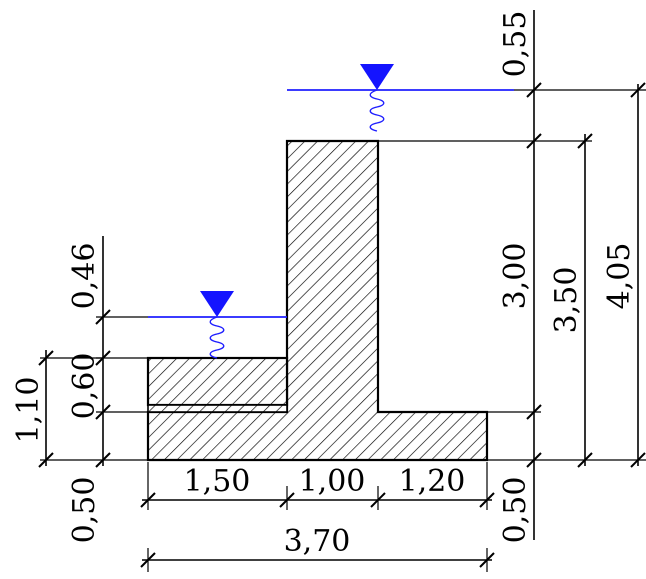 The width and height of the screenshot is (646, 579). I want to click on dim-label-overall: 4,05, so click(619, 276).